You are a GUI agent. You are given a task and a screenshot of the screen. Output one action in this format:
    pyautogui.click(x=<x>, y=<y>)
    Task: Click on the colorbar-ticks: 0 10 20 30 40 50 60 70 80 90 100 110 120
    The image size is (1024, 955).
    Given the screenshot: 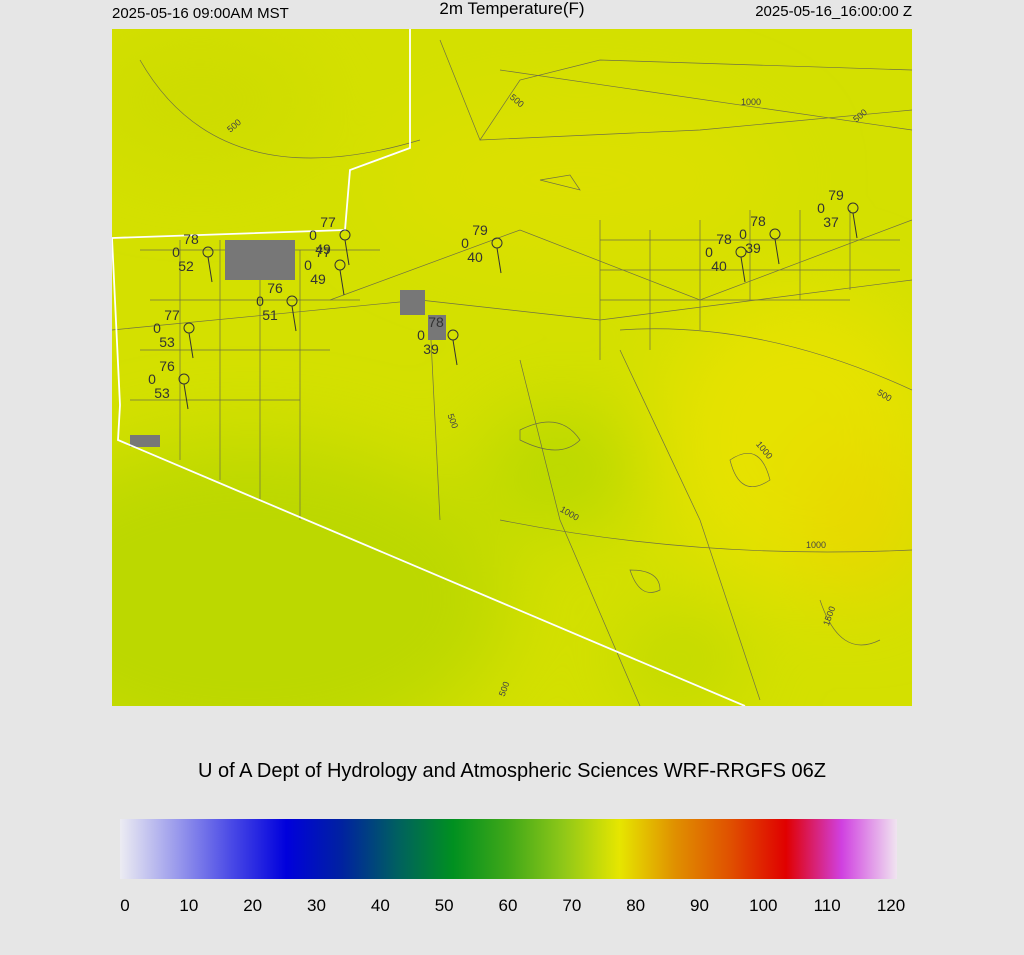 What is the action you would take?
    pyautogui.click(x=512, y=905)
    